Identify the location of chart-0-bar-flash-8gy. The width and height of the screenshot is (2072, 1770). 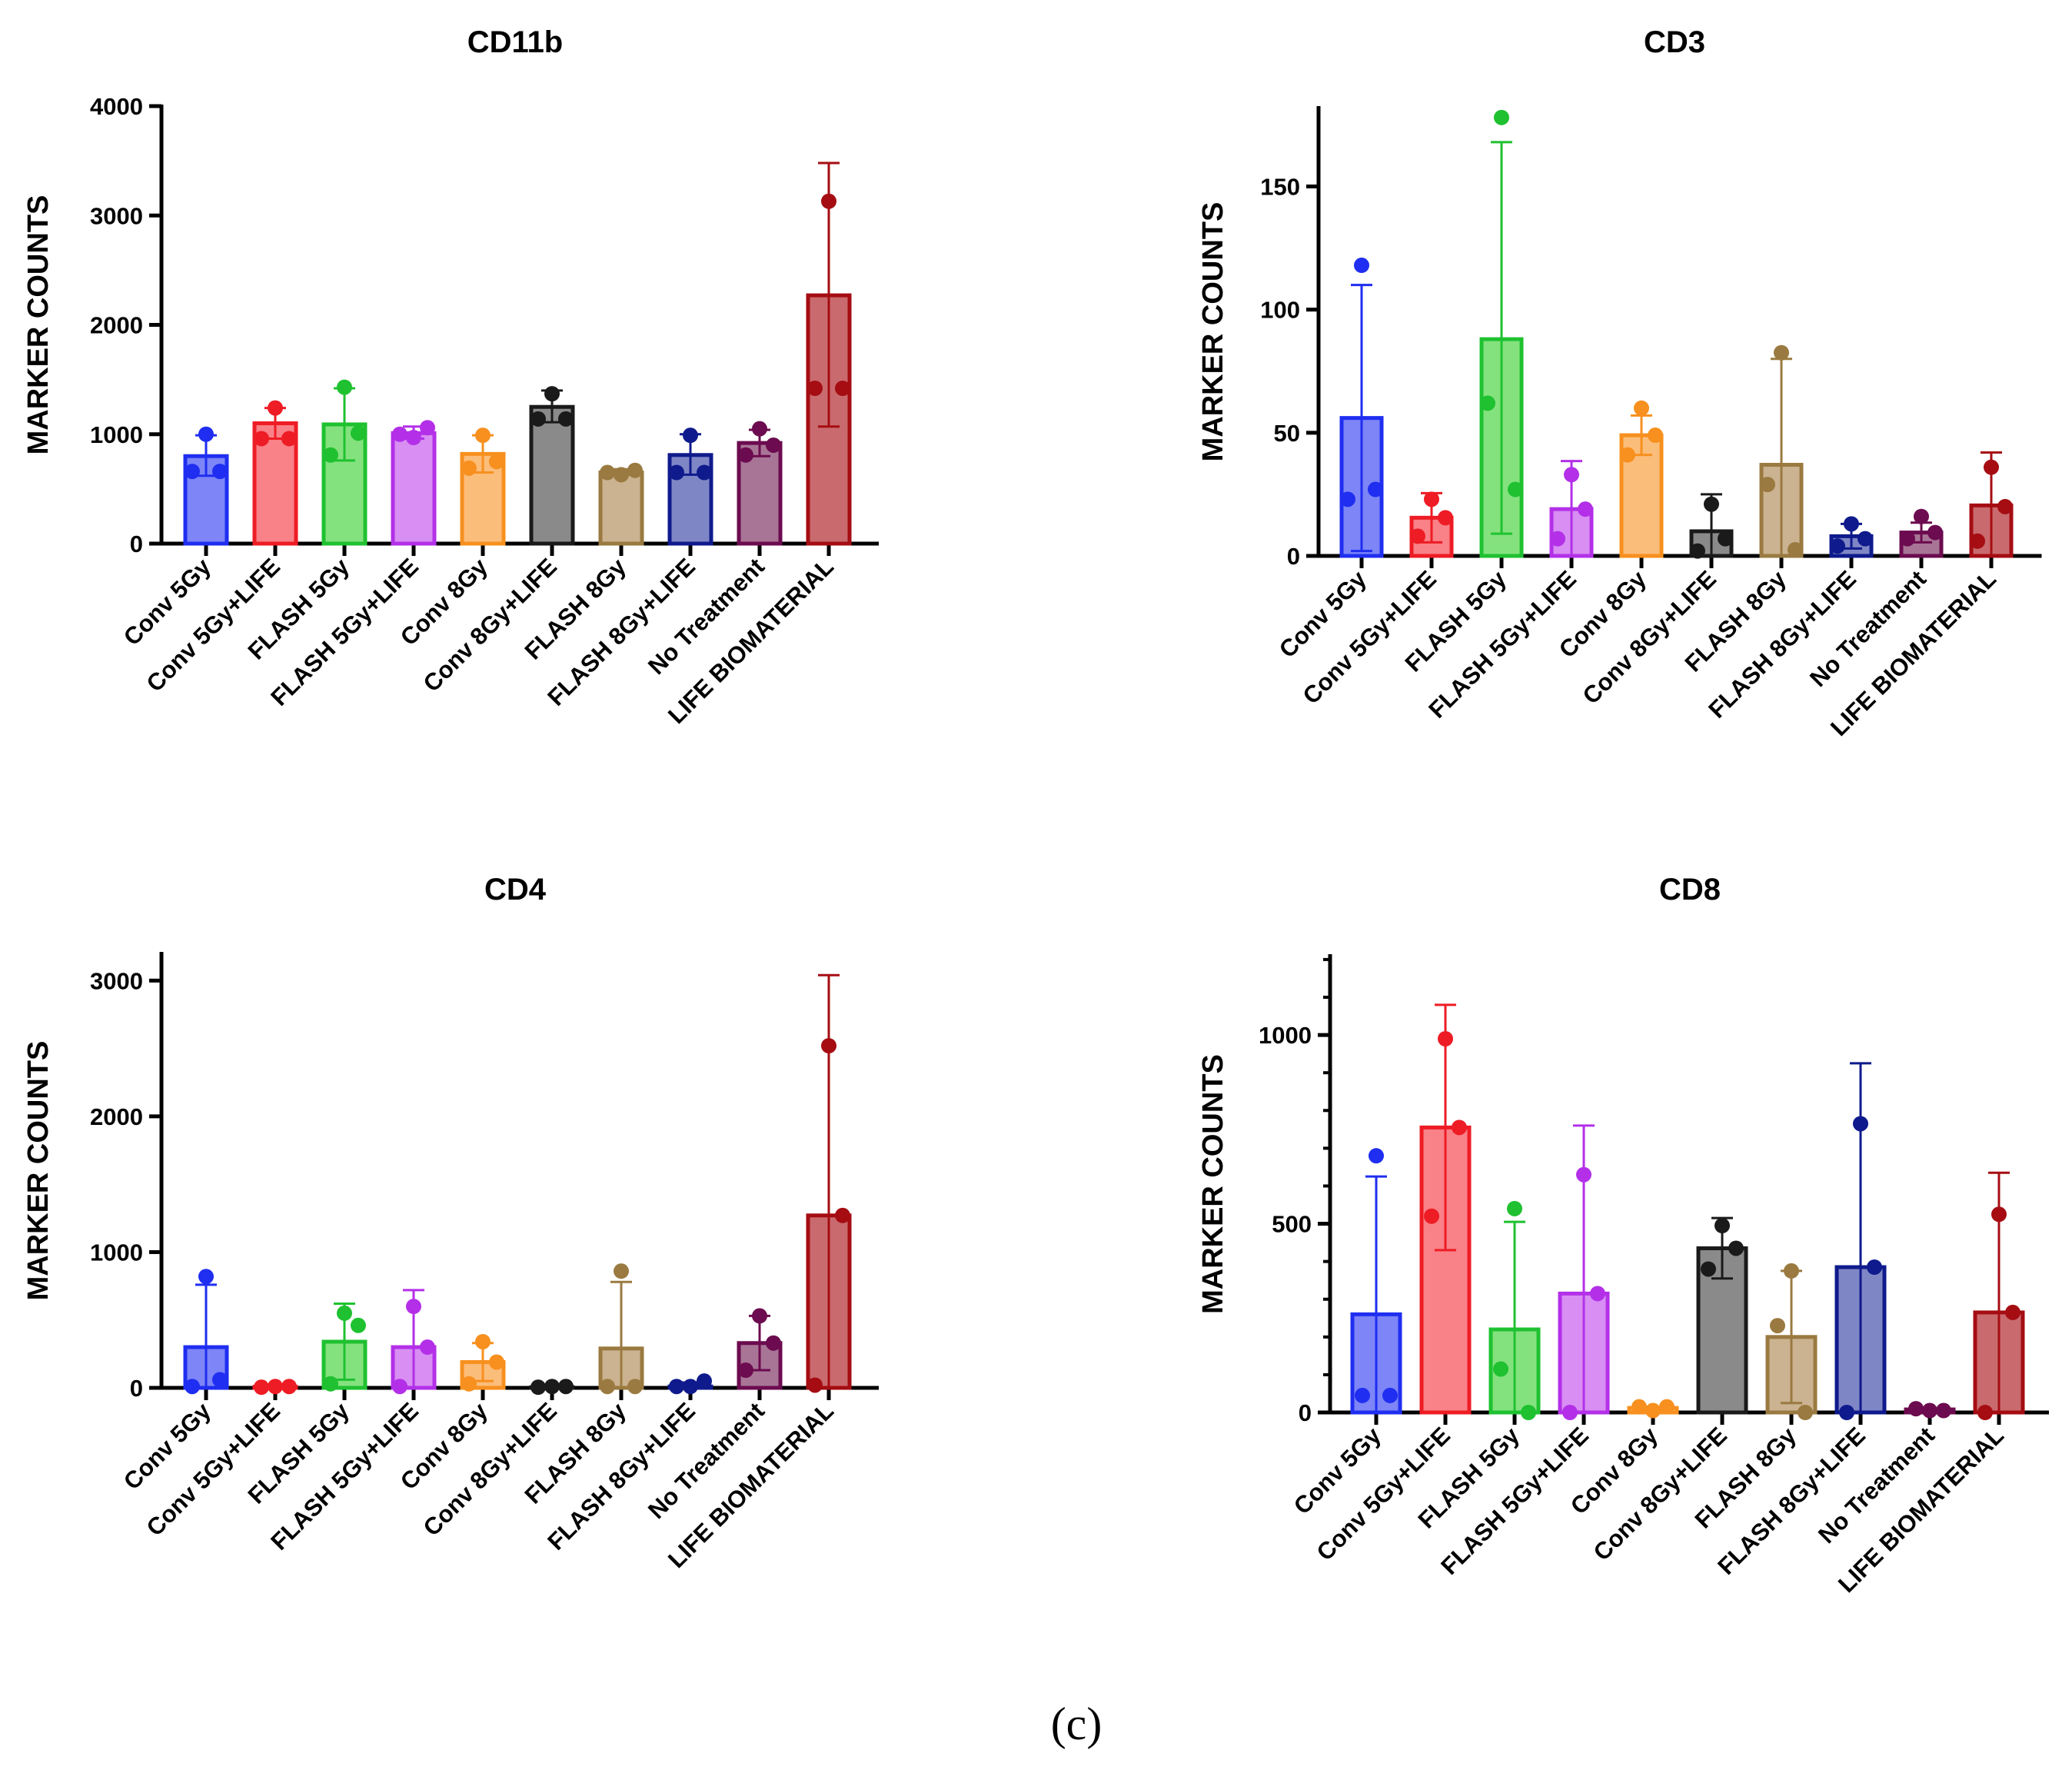
(621, 508).